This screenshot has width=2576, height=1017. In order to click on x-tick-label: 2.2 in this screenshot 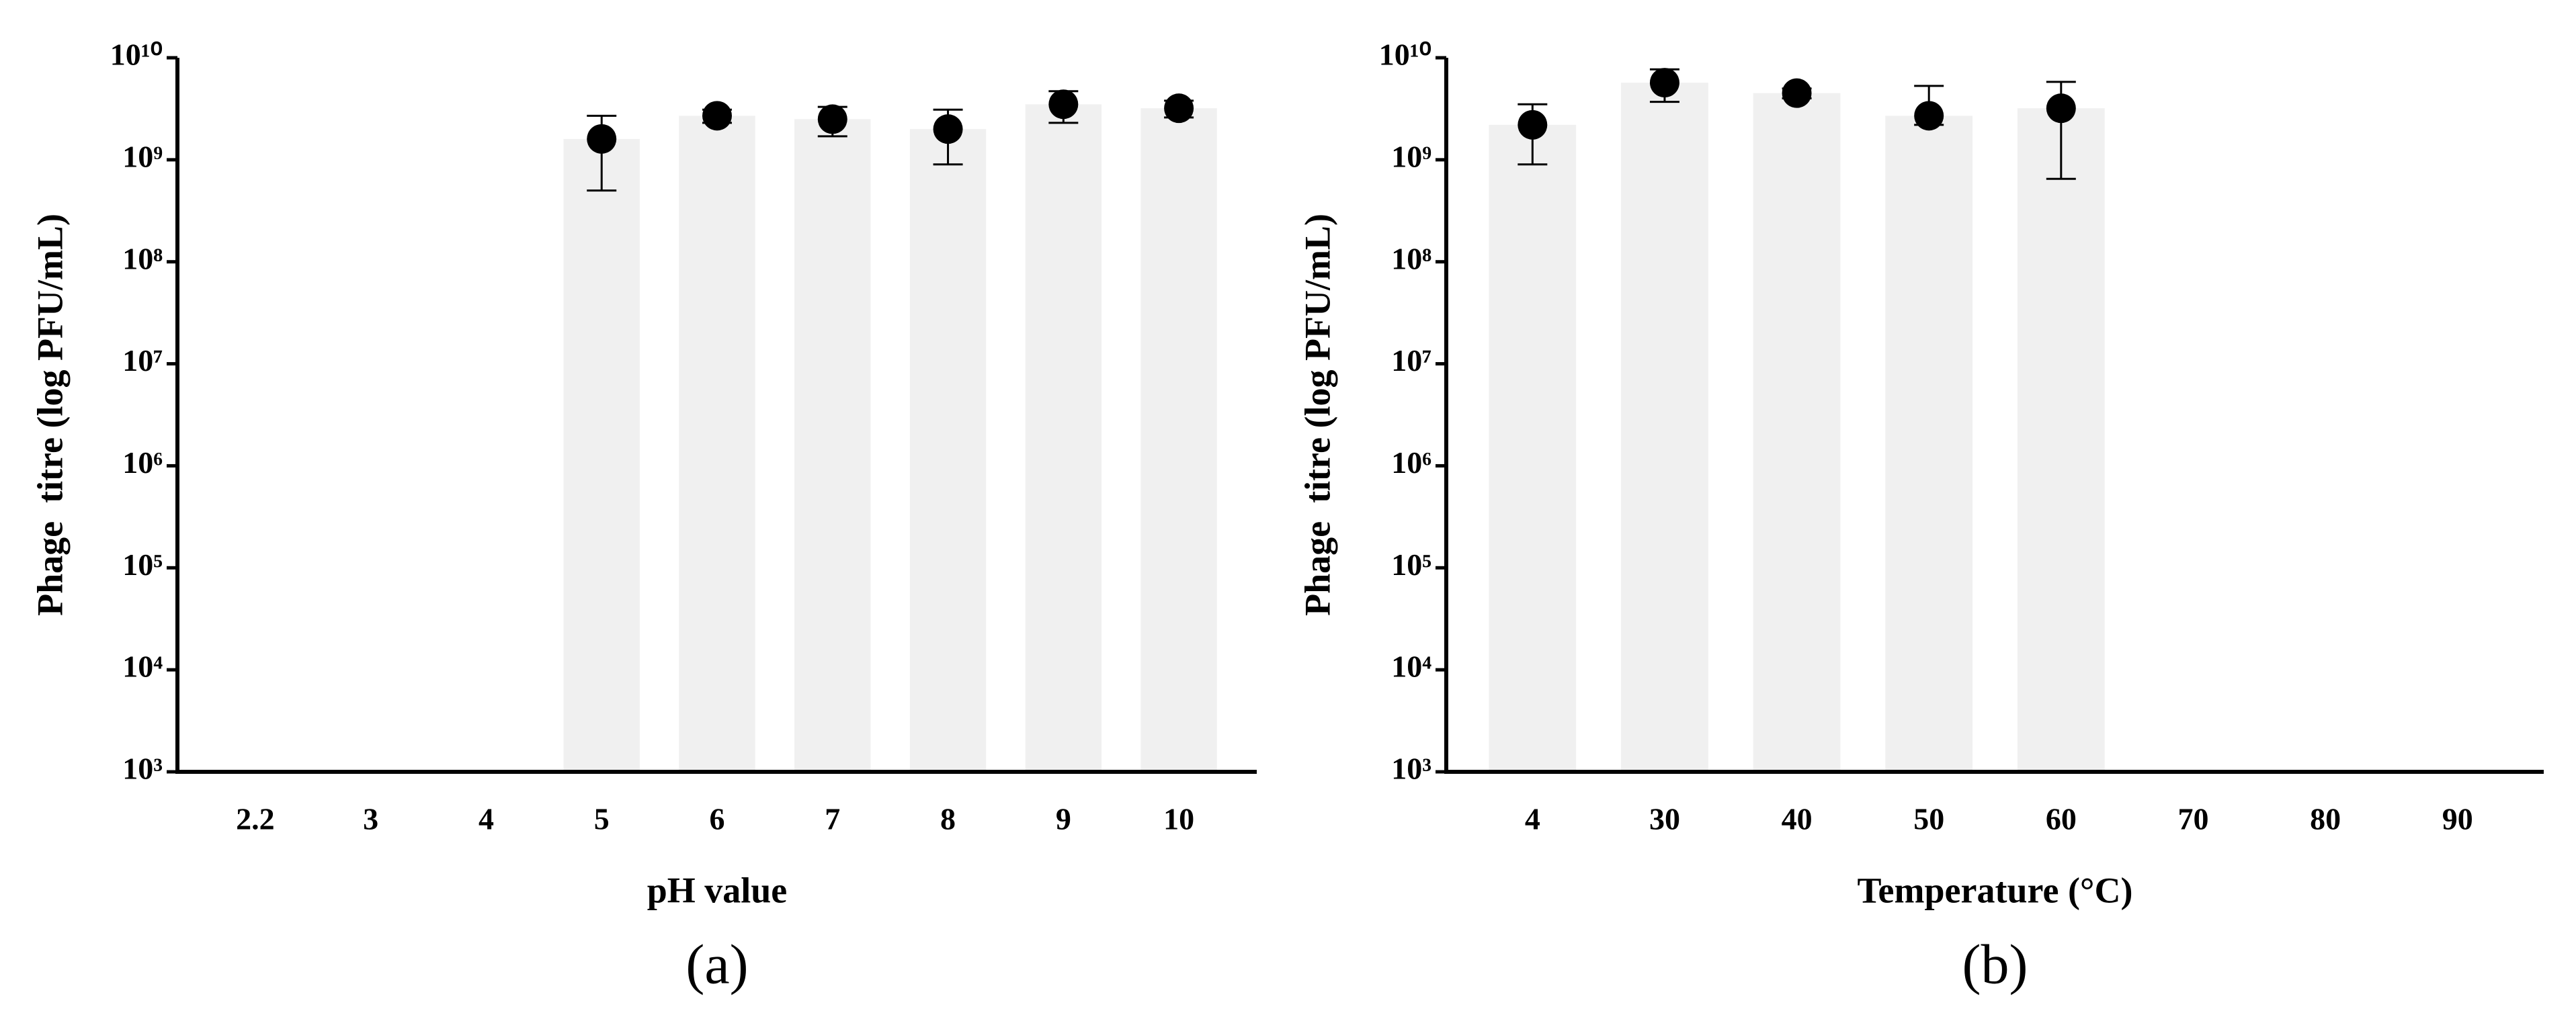, I will do `click(255, 819)`.